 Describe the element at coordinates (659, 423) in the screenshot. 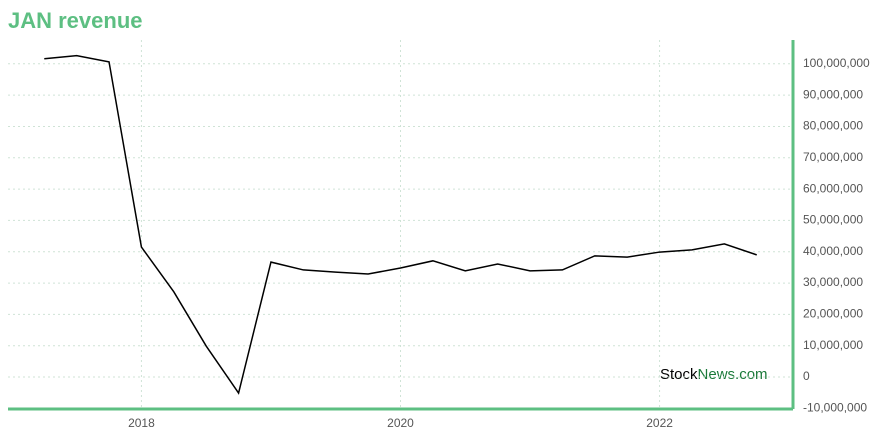

I see `x-tick-label: 2022` at that location.